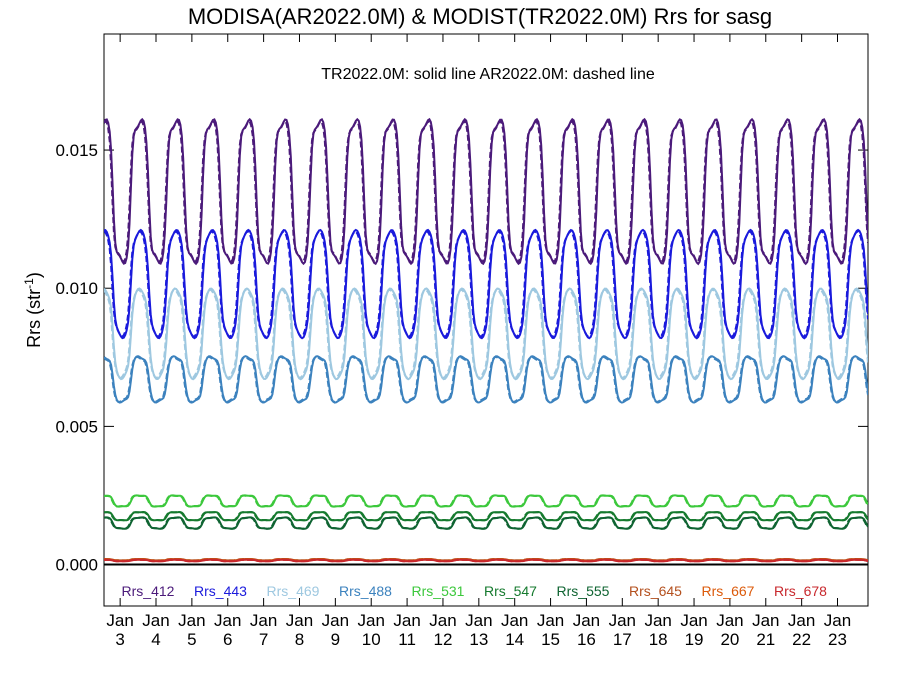  I want to click on y-axis-label-close: ), so click(34, 275).